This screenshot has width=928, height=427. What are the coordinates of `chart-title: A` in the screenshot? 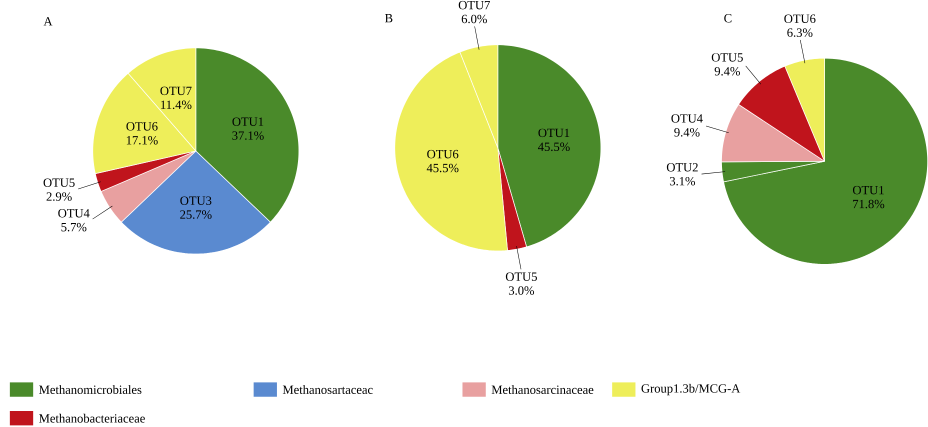 It's located at (48, 21).